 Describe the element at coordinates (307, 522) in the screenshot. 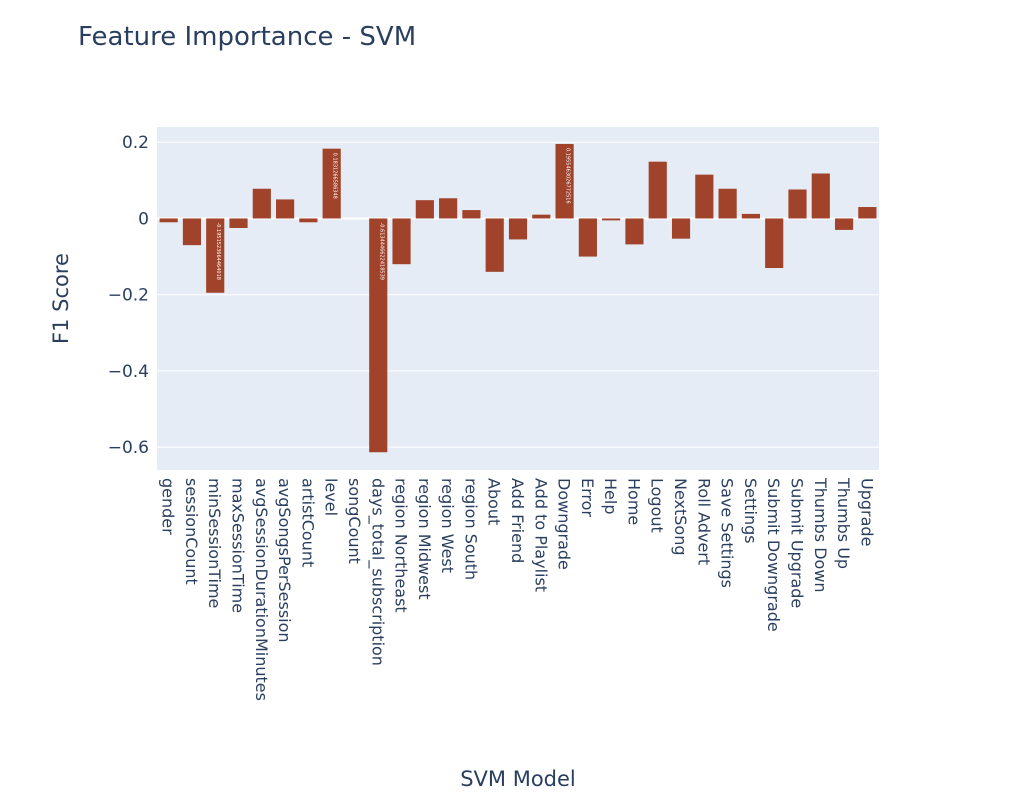

I see `x-tick-label: artistCount` at that location.